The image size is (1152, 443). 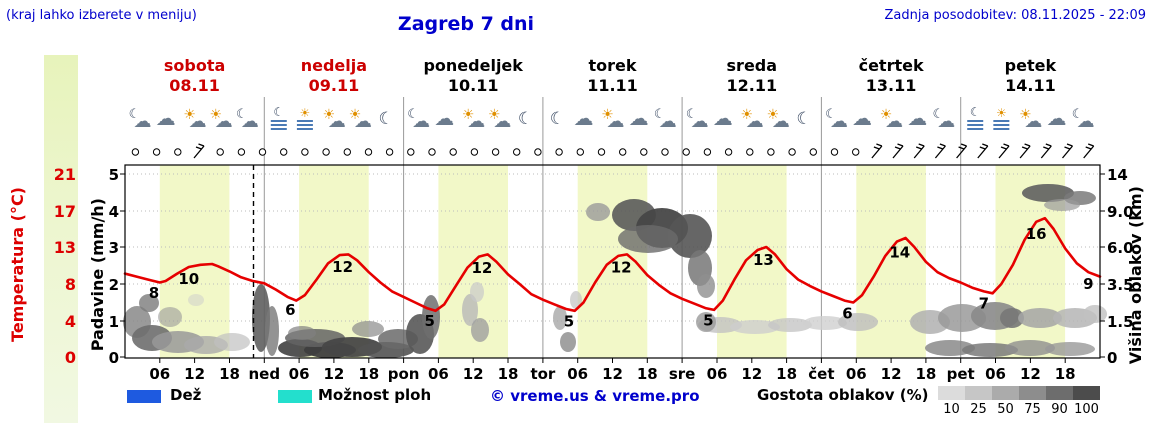 What do you see at coordinates (186, 395) in the screenshot?
I see `rain-label: Dež` at bounding box center [186, 395].